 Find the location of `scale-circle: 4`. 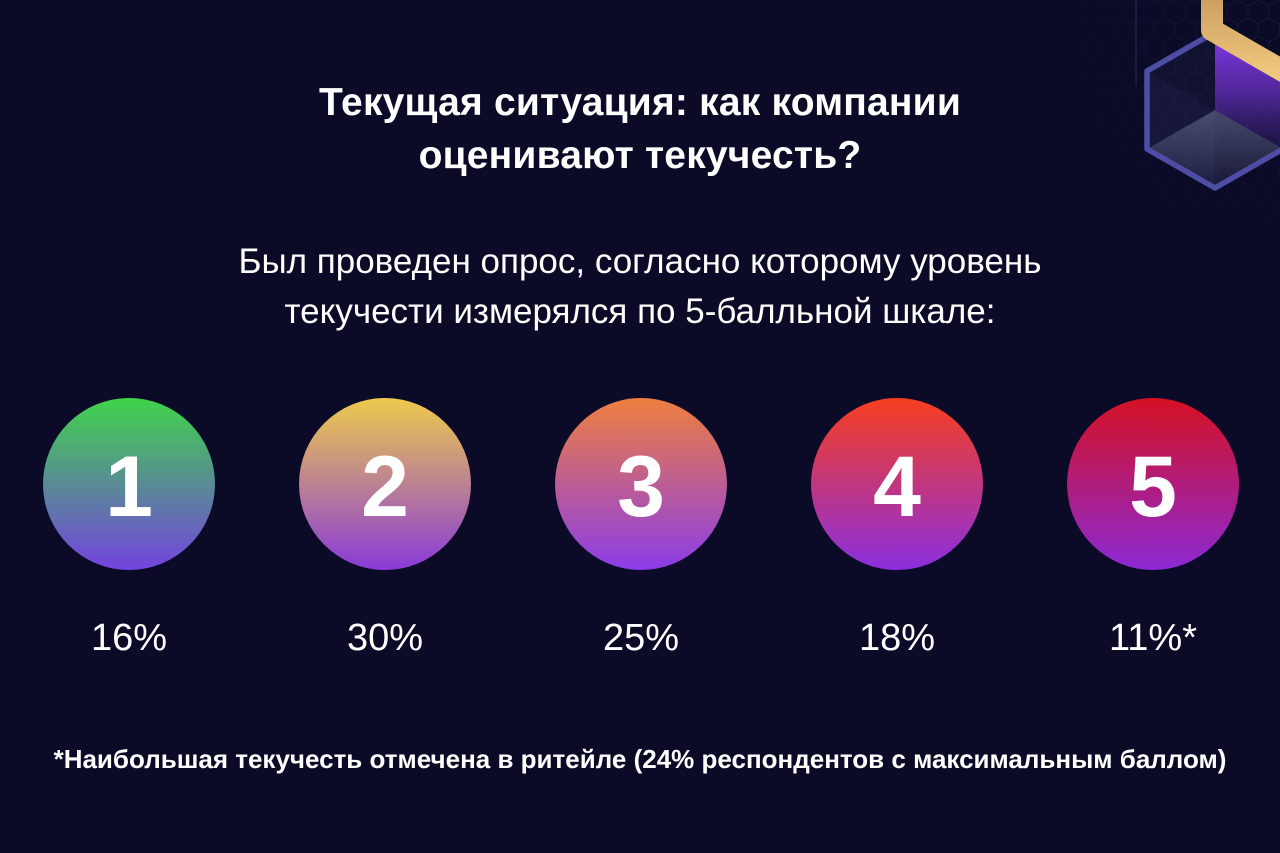

scale-circle: 4 is located at coordinates (897, 484).